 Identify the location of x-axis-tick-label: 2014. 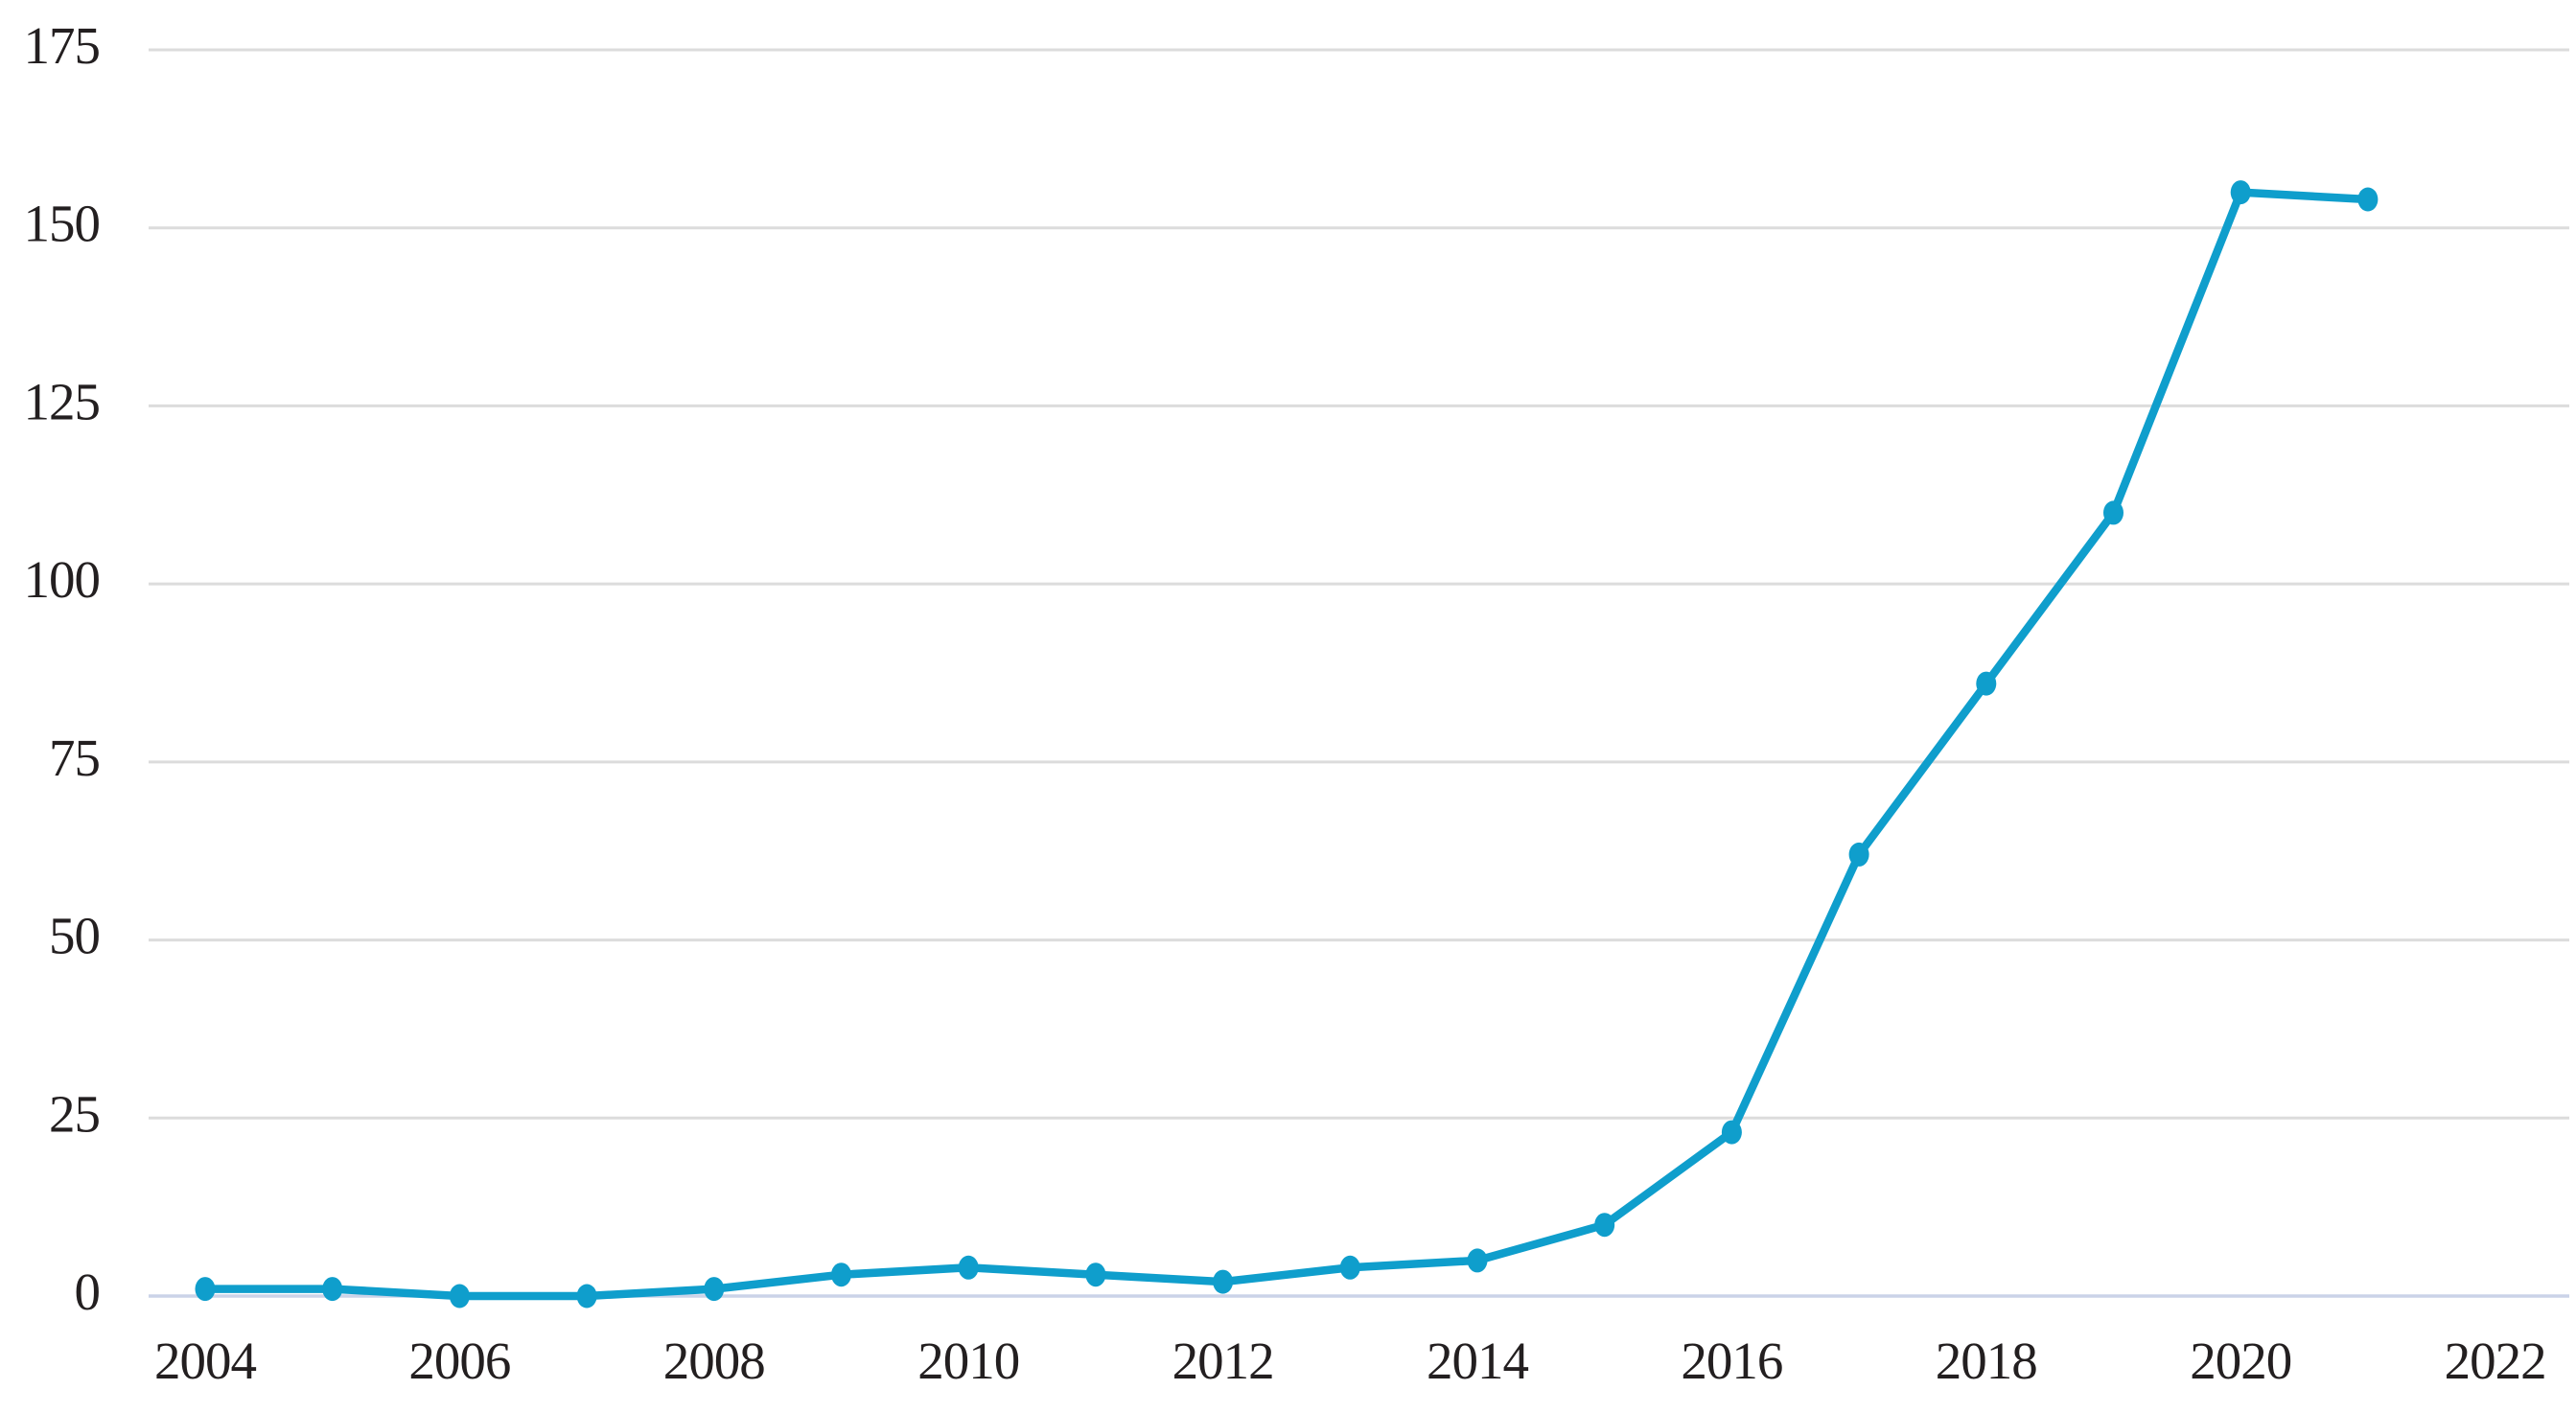
(1478, 1361).